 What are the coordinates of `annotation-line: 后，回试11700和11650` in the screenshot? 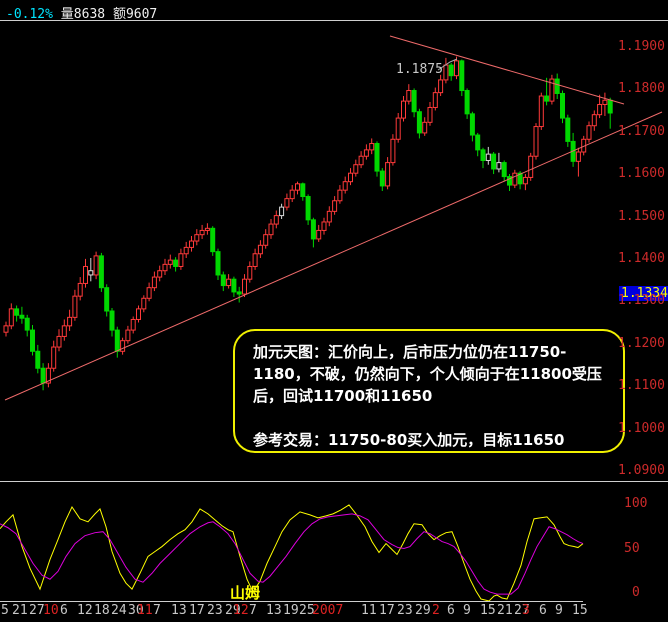 It's located at (343, 396).